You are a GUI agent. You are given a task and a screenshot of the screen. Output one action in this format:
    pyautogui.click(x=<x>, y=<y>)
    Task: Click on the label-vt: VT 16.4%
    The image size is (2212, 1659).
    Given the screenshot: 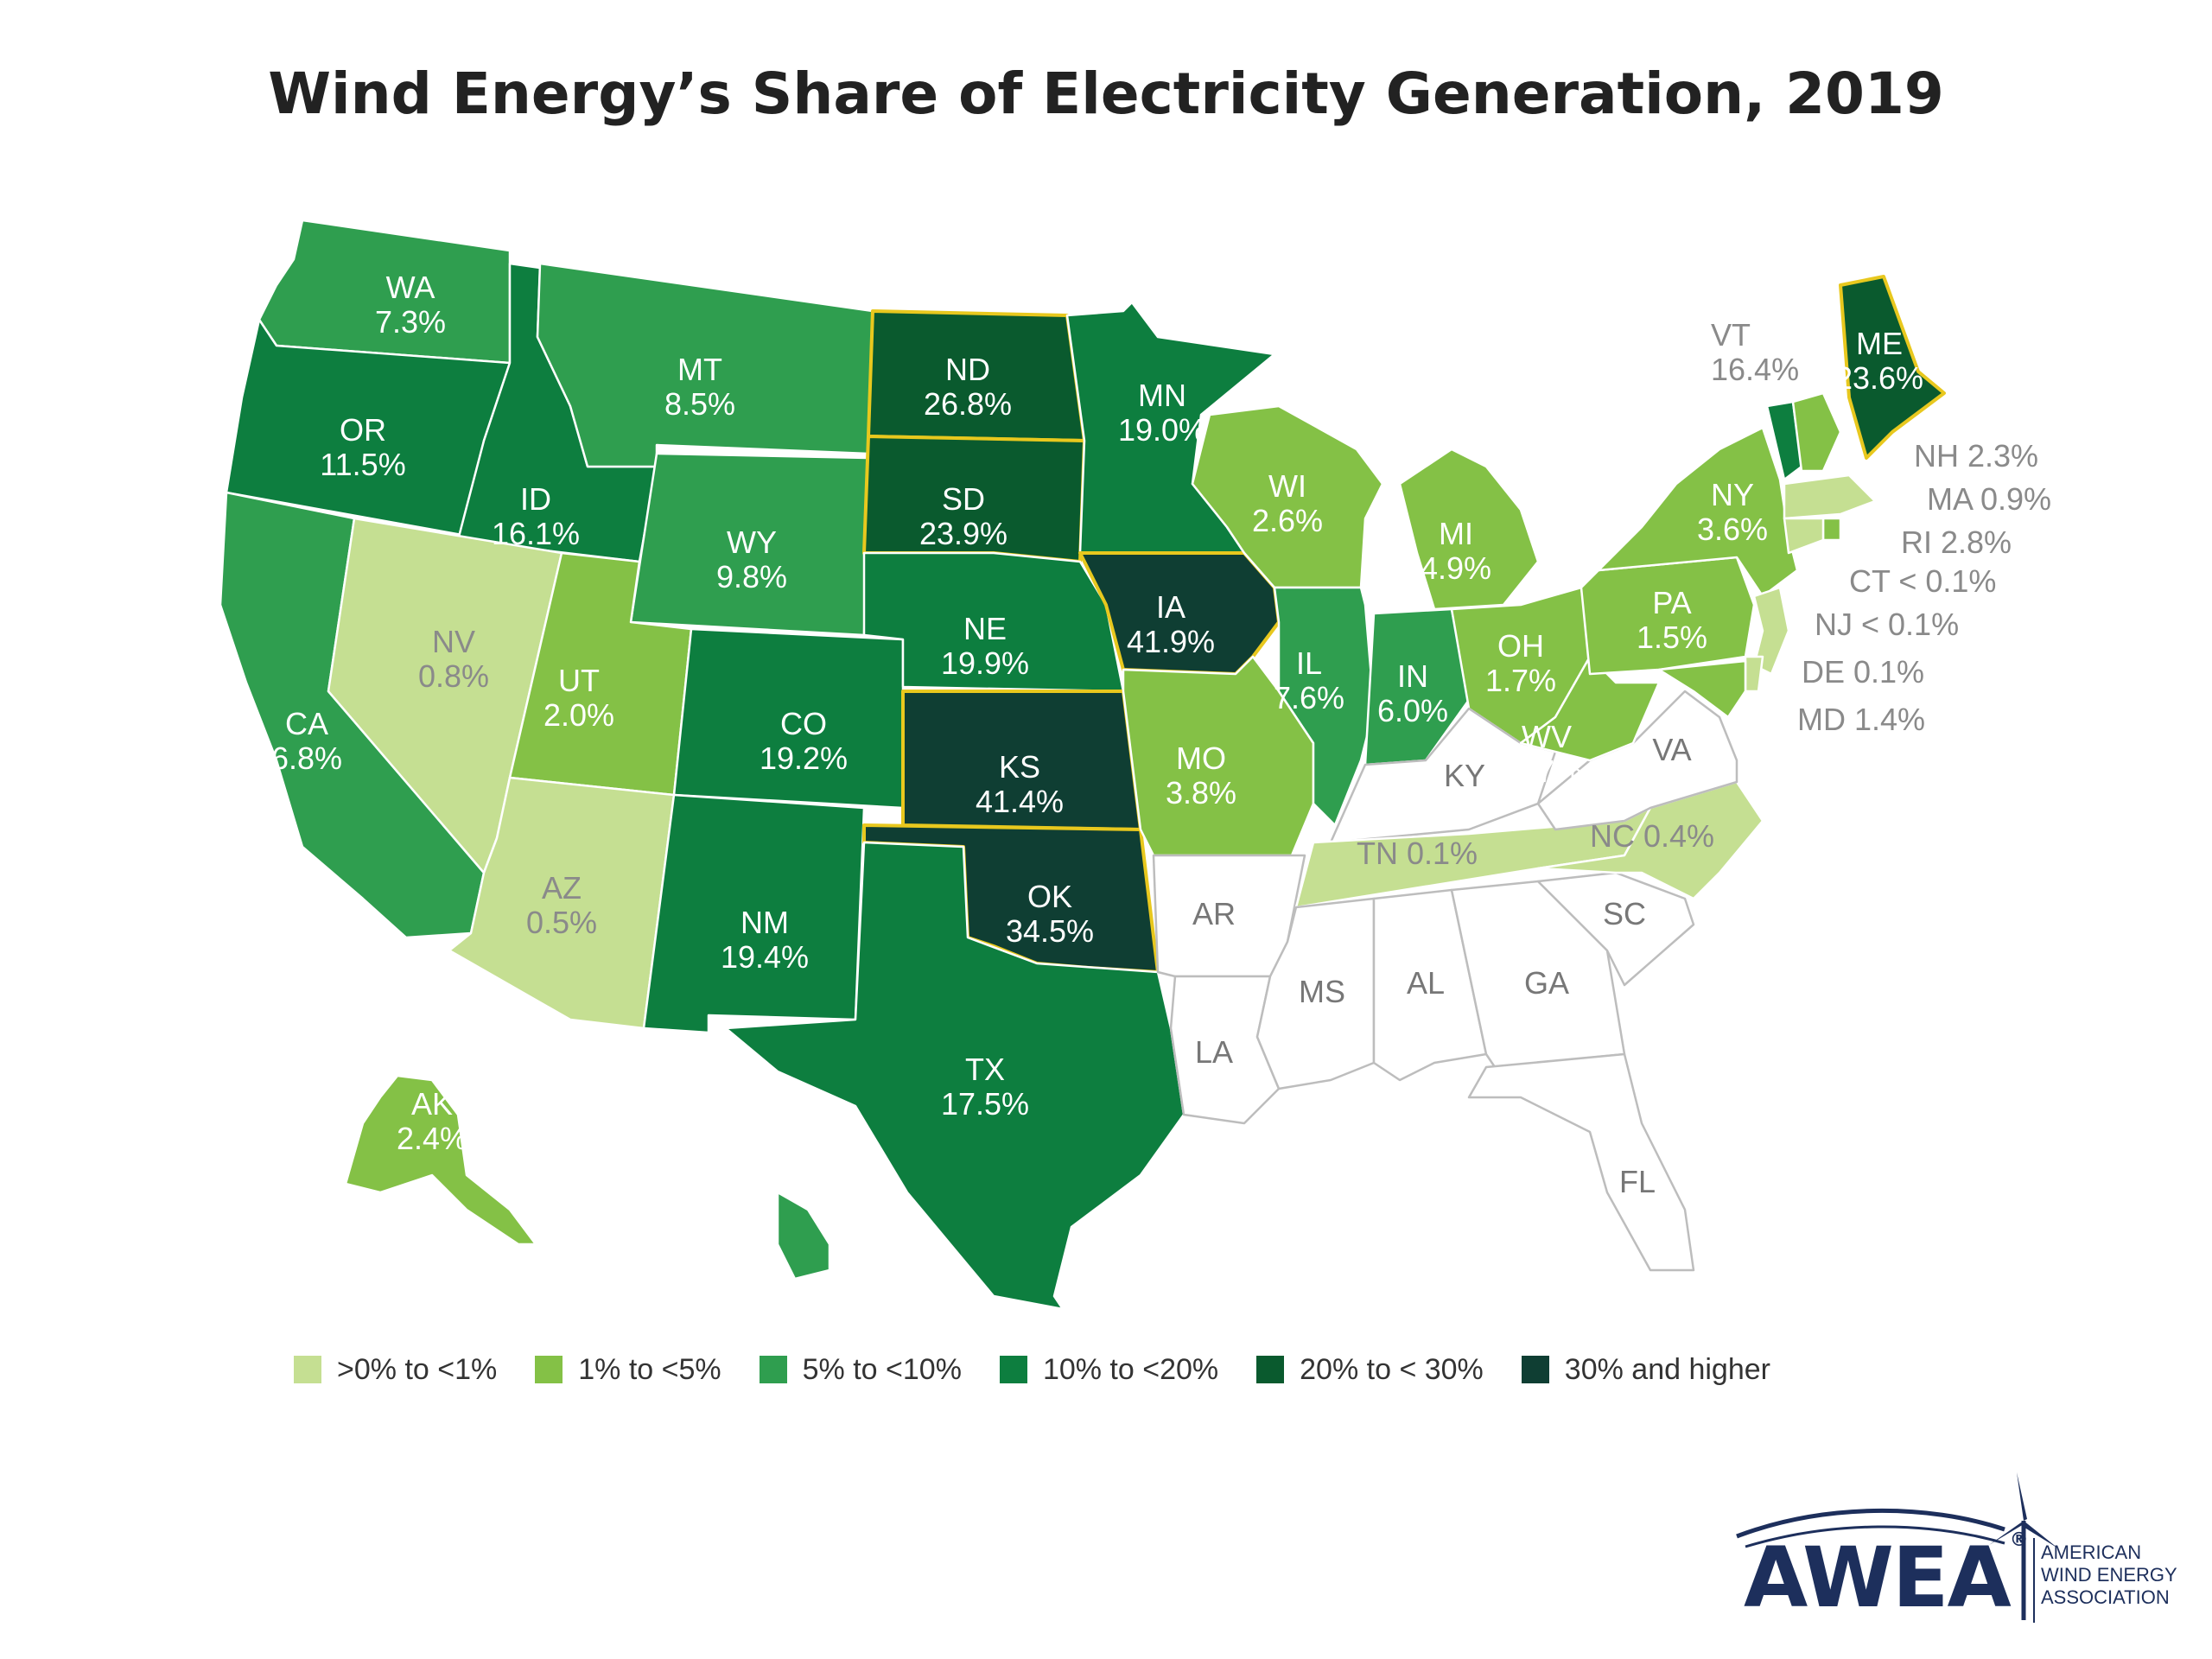 What is the action you would take?
    pyautogui.click(x=1755, y=352)
    